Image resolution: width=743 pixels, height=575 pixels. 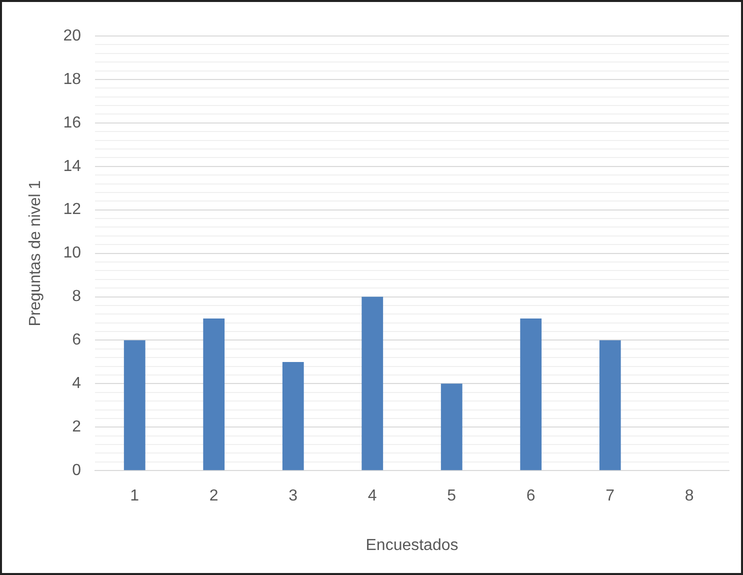 What do you see at coordinates (72, 253) in the screenshot?
I see `y-tick-label: 10` at bounding box center [72, 253].